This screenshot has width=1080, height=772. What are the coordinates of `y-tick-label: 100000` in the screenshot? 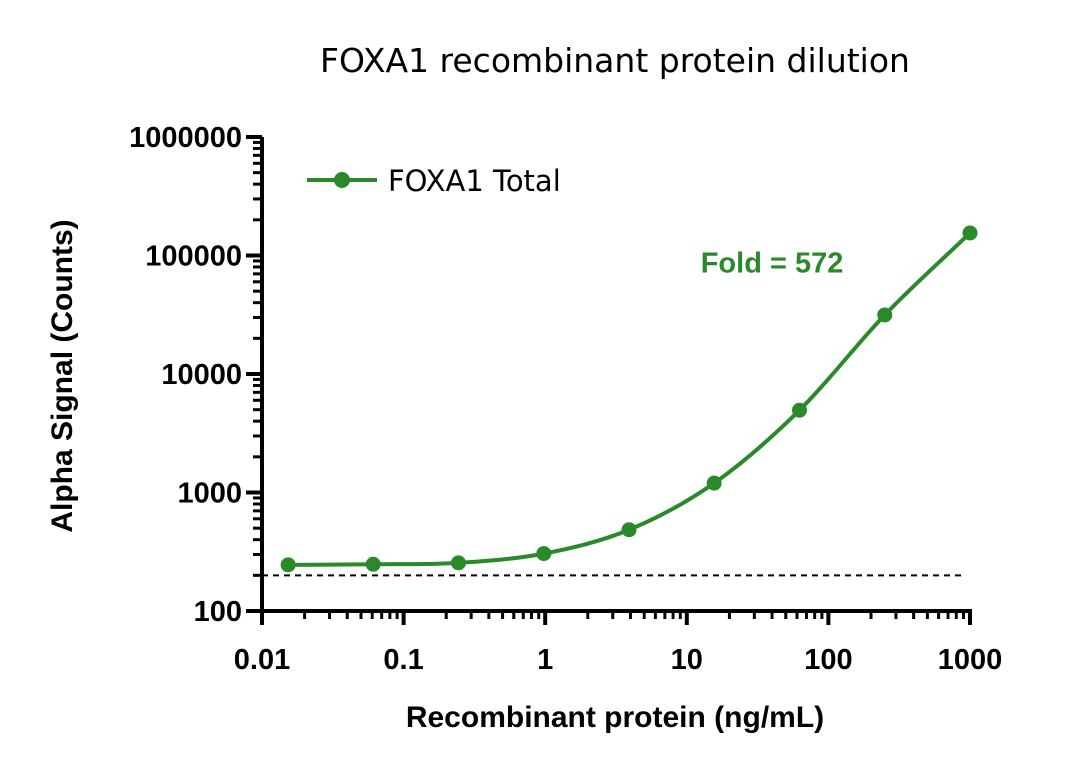 It's located at (193, 257).